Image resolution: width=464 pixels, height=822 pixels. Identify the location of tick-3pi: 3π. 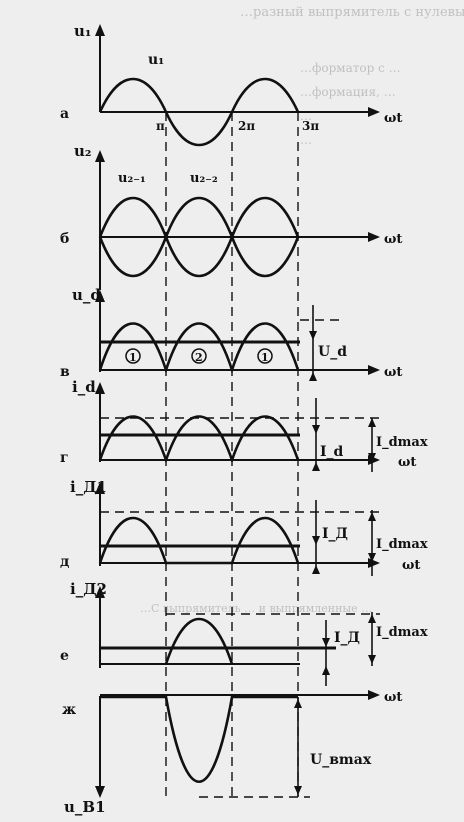
(310, 126).